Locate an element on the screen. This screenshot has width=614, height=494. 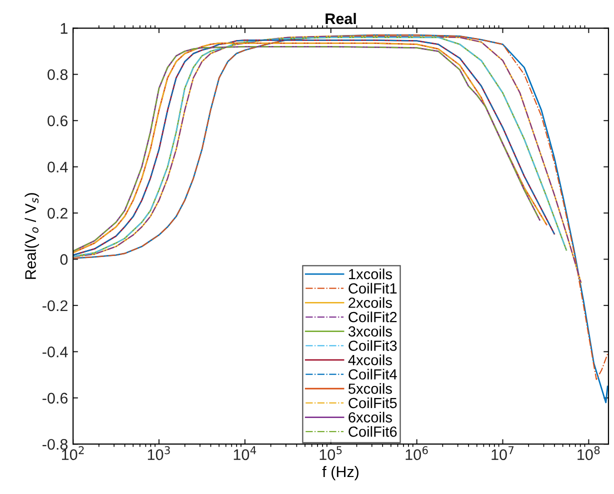
y-tick-label: 0.8 is located at coordinates (58, 74).